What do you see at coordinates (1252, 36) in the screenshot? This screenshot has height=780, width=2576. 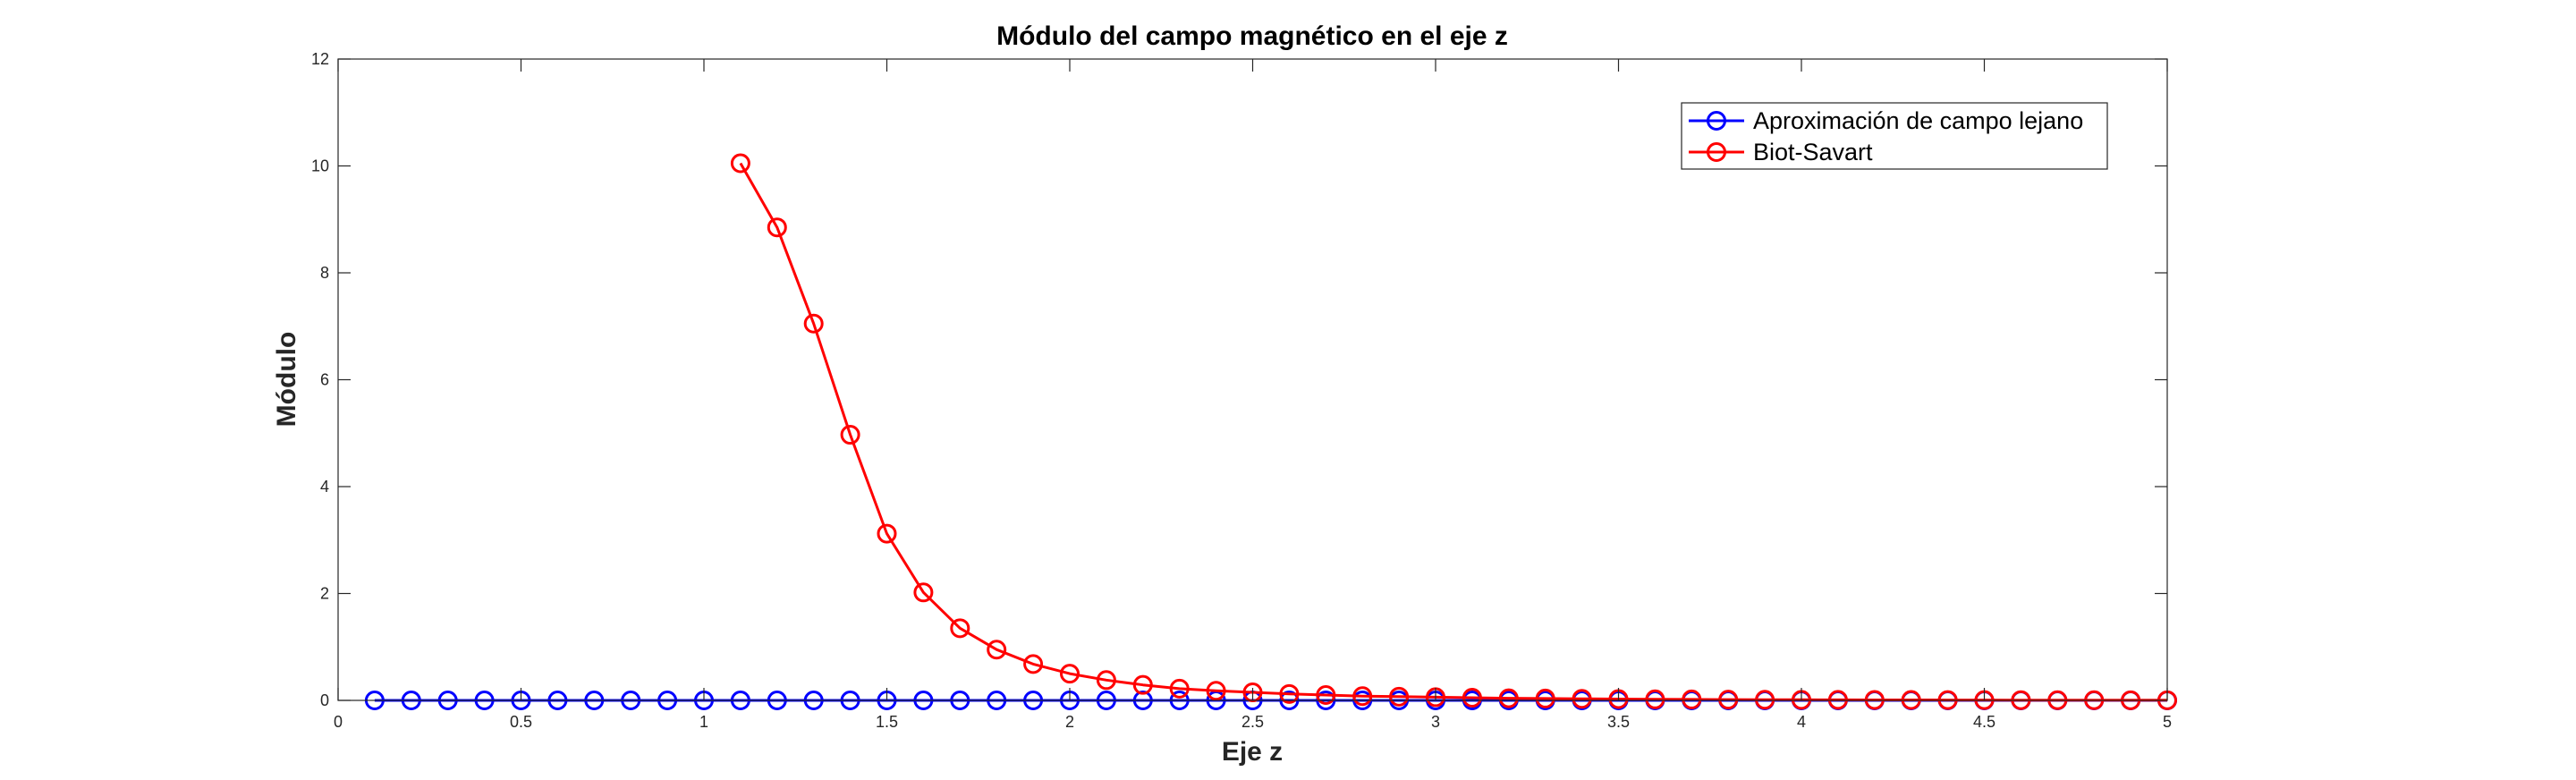 I see `chart-title: Módulo del campo magnético en el eje z` at bounding box center [1252, 36].